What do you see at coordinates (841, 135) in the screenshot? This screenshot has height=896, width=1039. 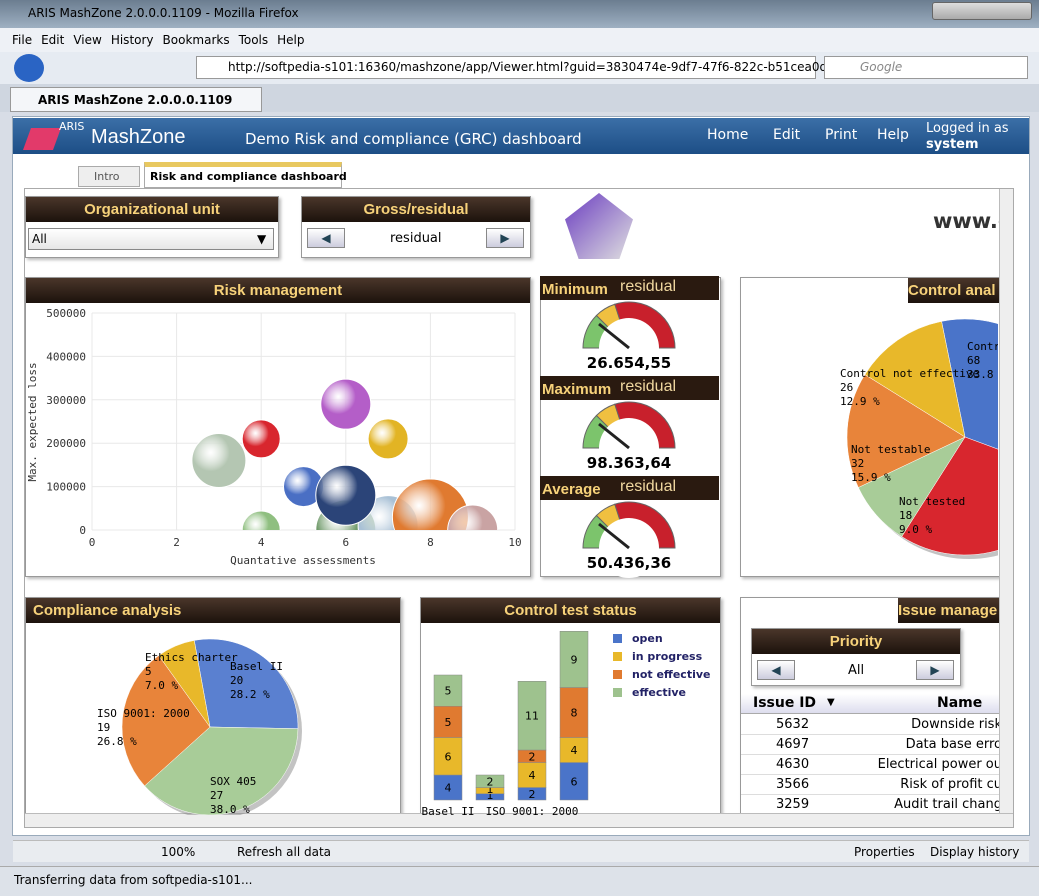 I see `nav-button: Print` at bounding box center [841, 135].